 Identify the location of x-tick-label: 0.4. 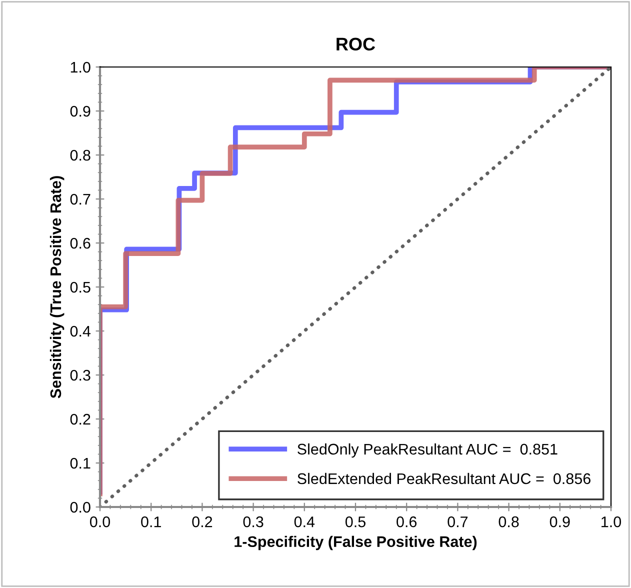
(304, 522).